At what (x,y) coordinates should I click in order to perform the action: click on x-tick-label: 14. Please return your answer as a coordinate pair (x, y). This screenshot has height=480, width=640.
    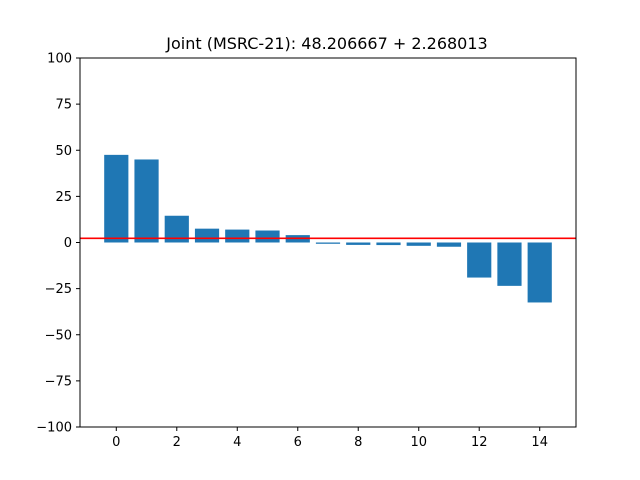
    Looking at the image, I should click on (539, 442).